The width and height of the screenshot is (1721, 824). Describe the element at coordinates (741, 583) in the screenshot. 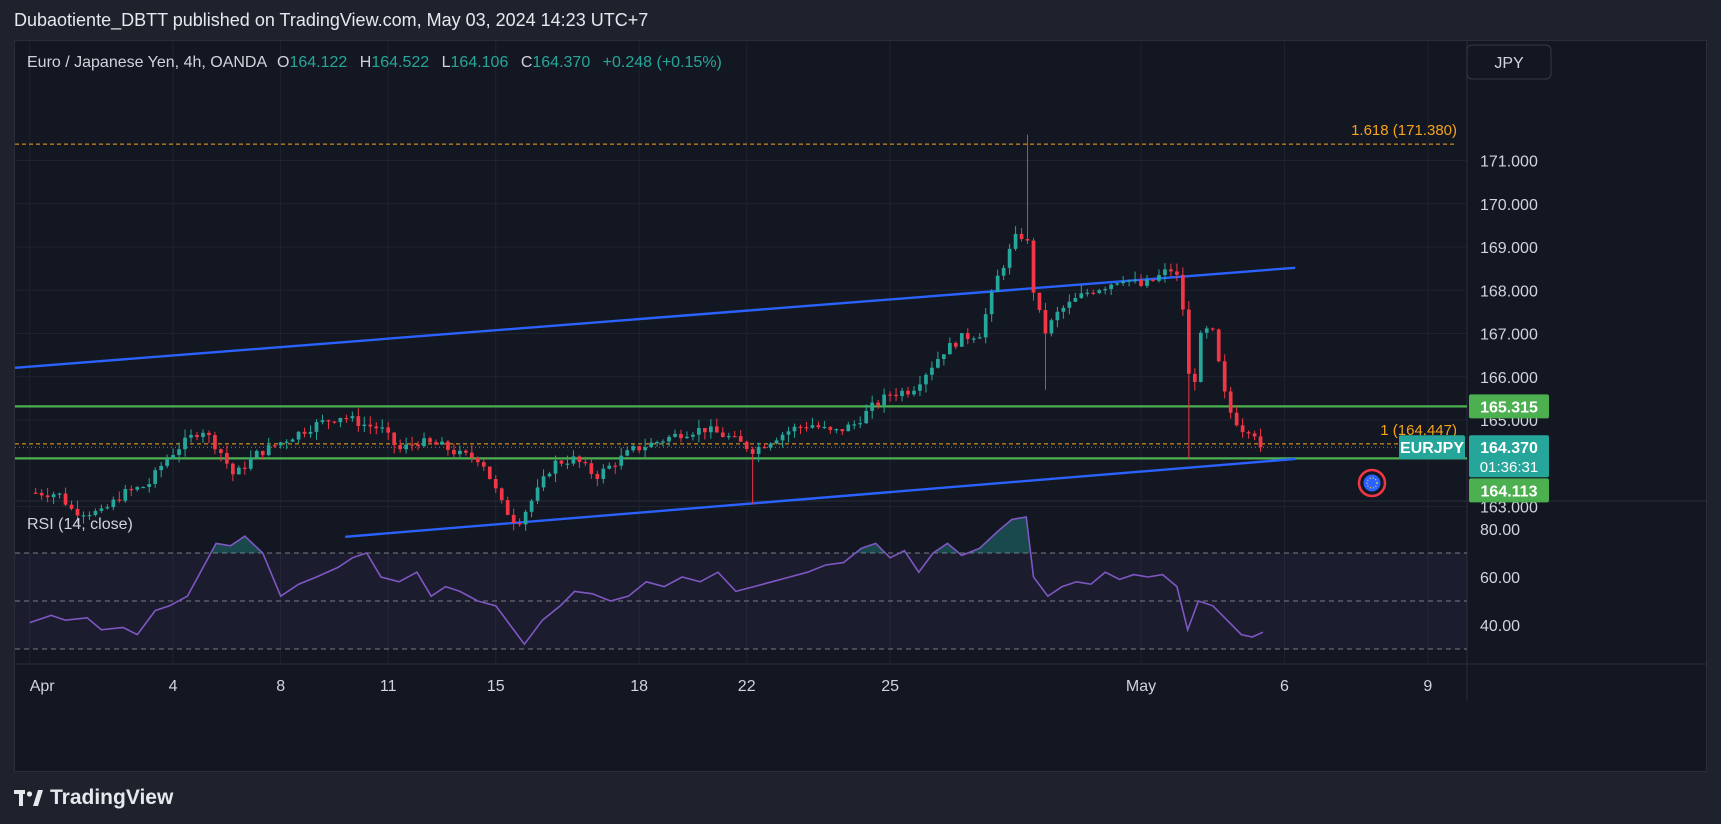

I see `rsi-pane` at that location.